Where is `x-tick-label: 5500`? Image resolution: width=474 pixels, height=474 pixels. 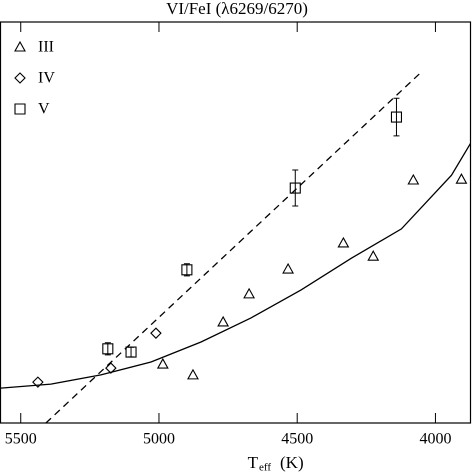 x-tick-label: 5500 is located at coordinates (21, 439).